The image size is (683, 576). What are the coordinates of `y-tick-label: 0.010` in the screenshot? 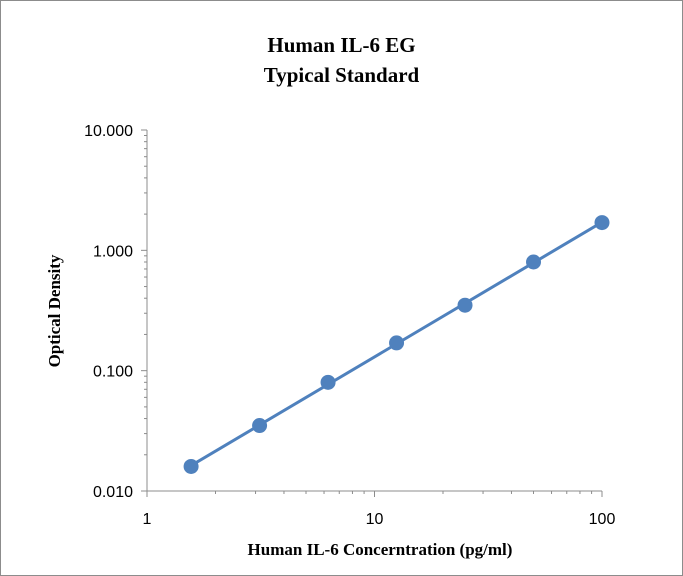 It's located at (113, 492).